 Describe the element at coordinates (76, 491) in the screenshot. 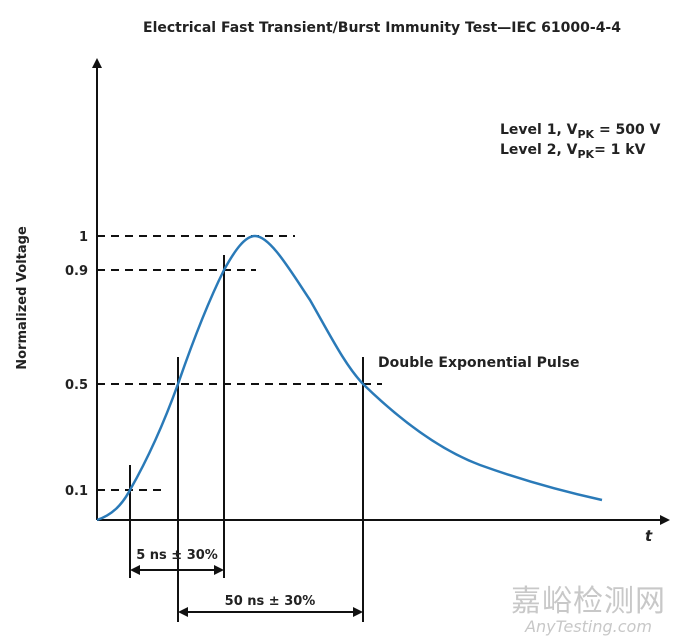

I see `y-tick-0.1: 0.1` at that location.